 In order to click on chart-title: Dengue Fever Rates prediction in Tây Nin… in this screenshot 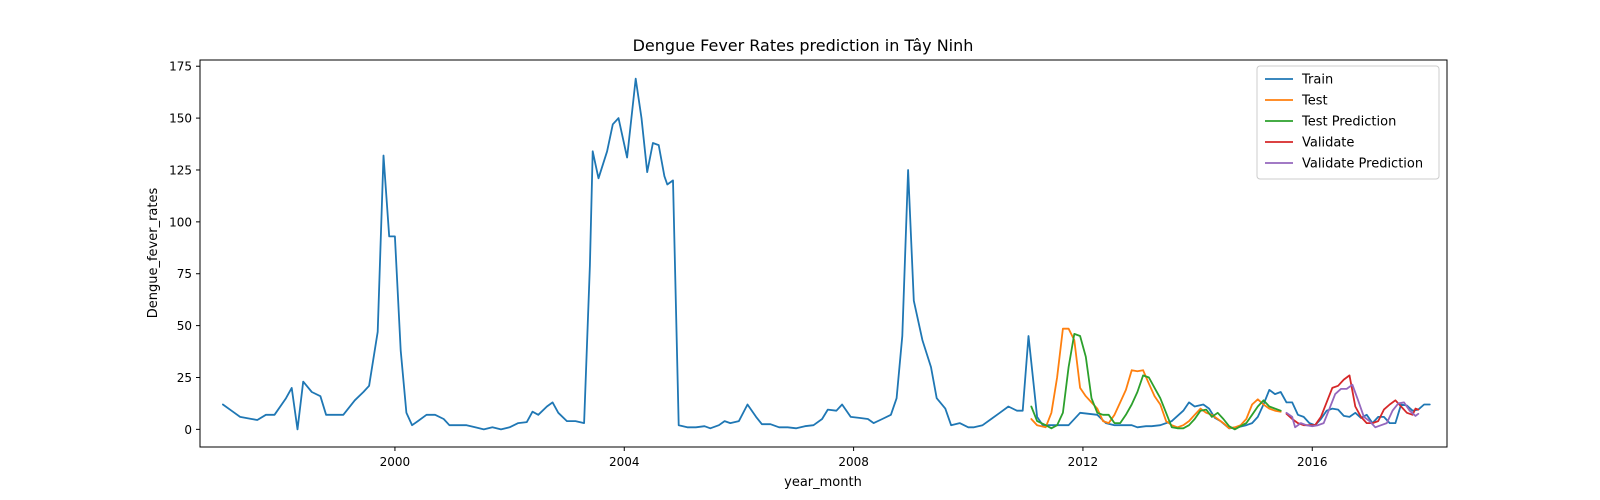, I will do `click(803, 45)`.